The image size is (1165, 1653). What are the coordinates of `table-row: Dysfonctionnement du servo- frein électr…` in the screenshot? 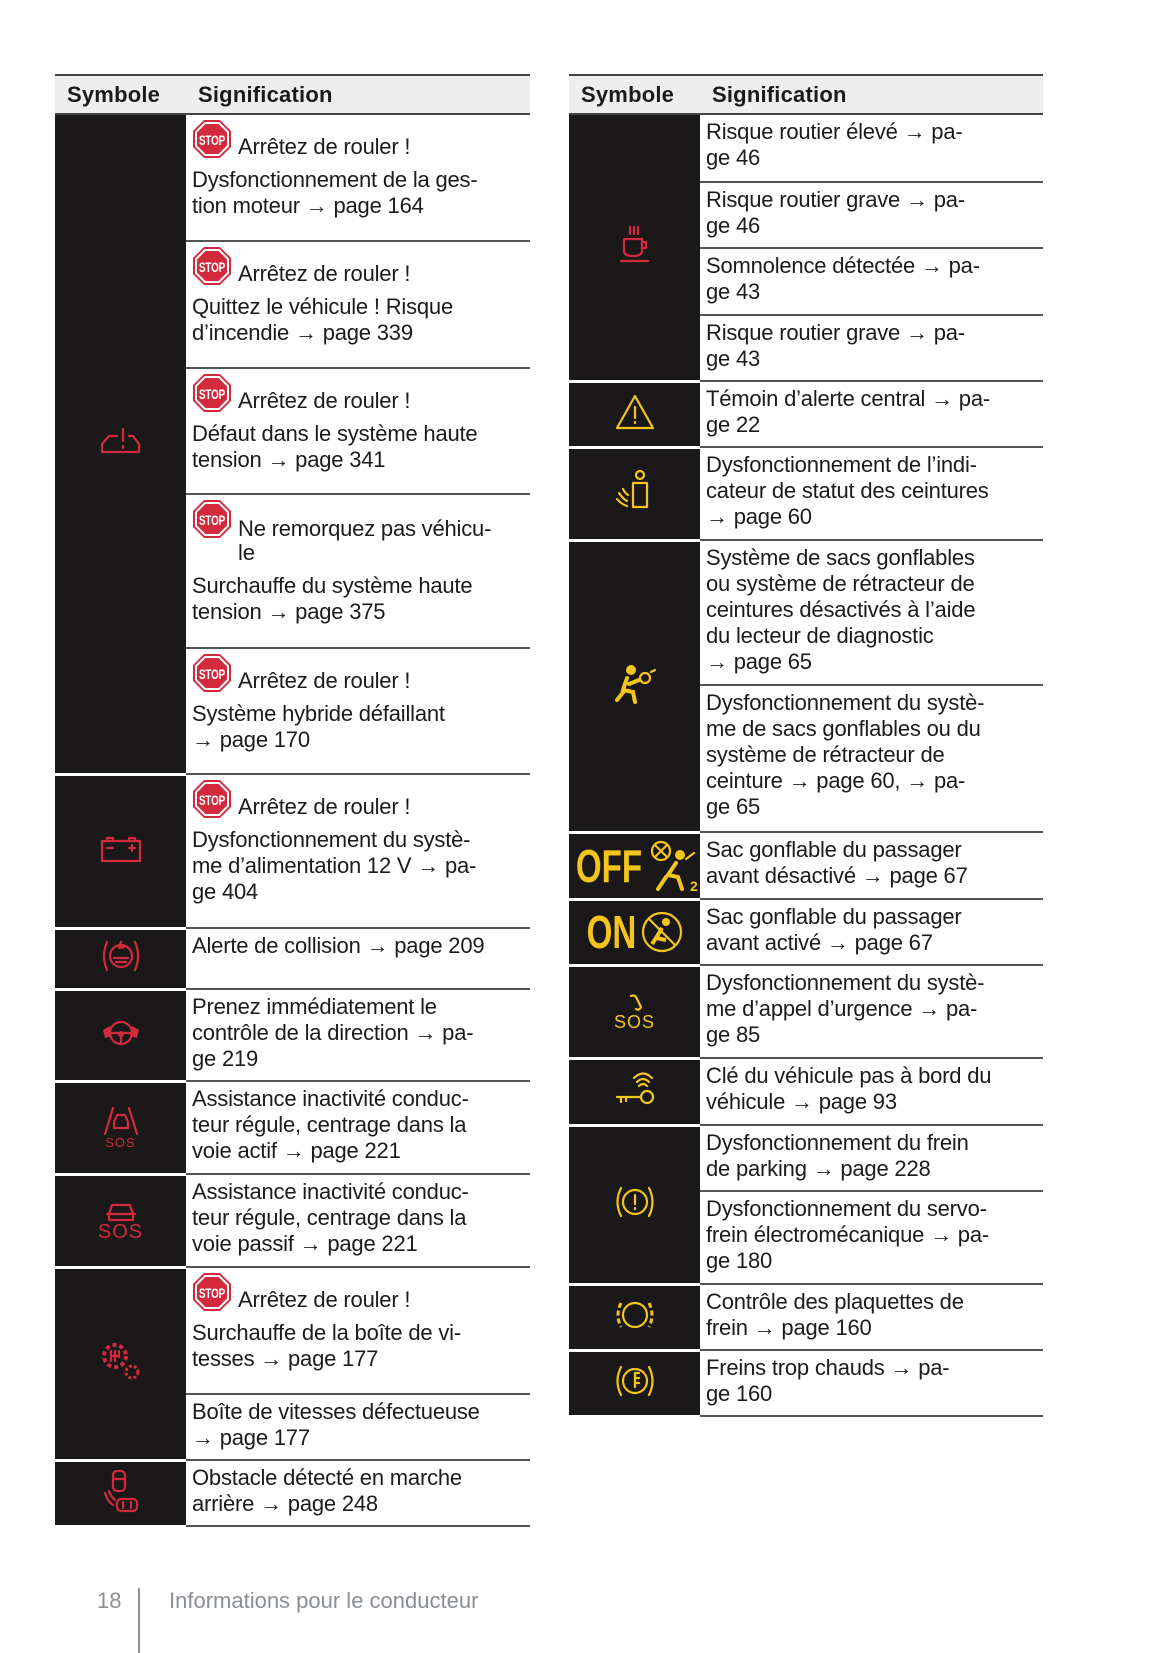 It's located at (806, 1238).